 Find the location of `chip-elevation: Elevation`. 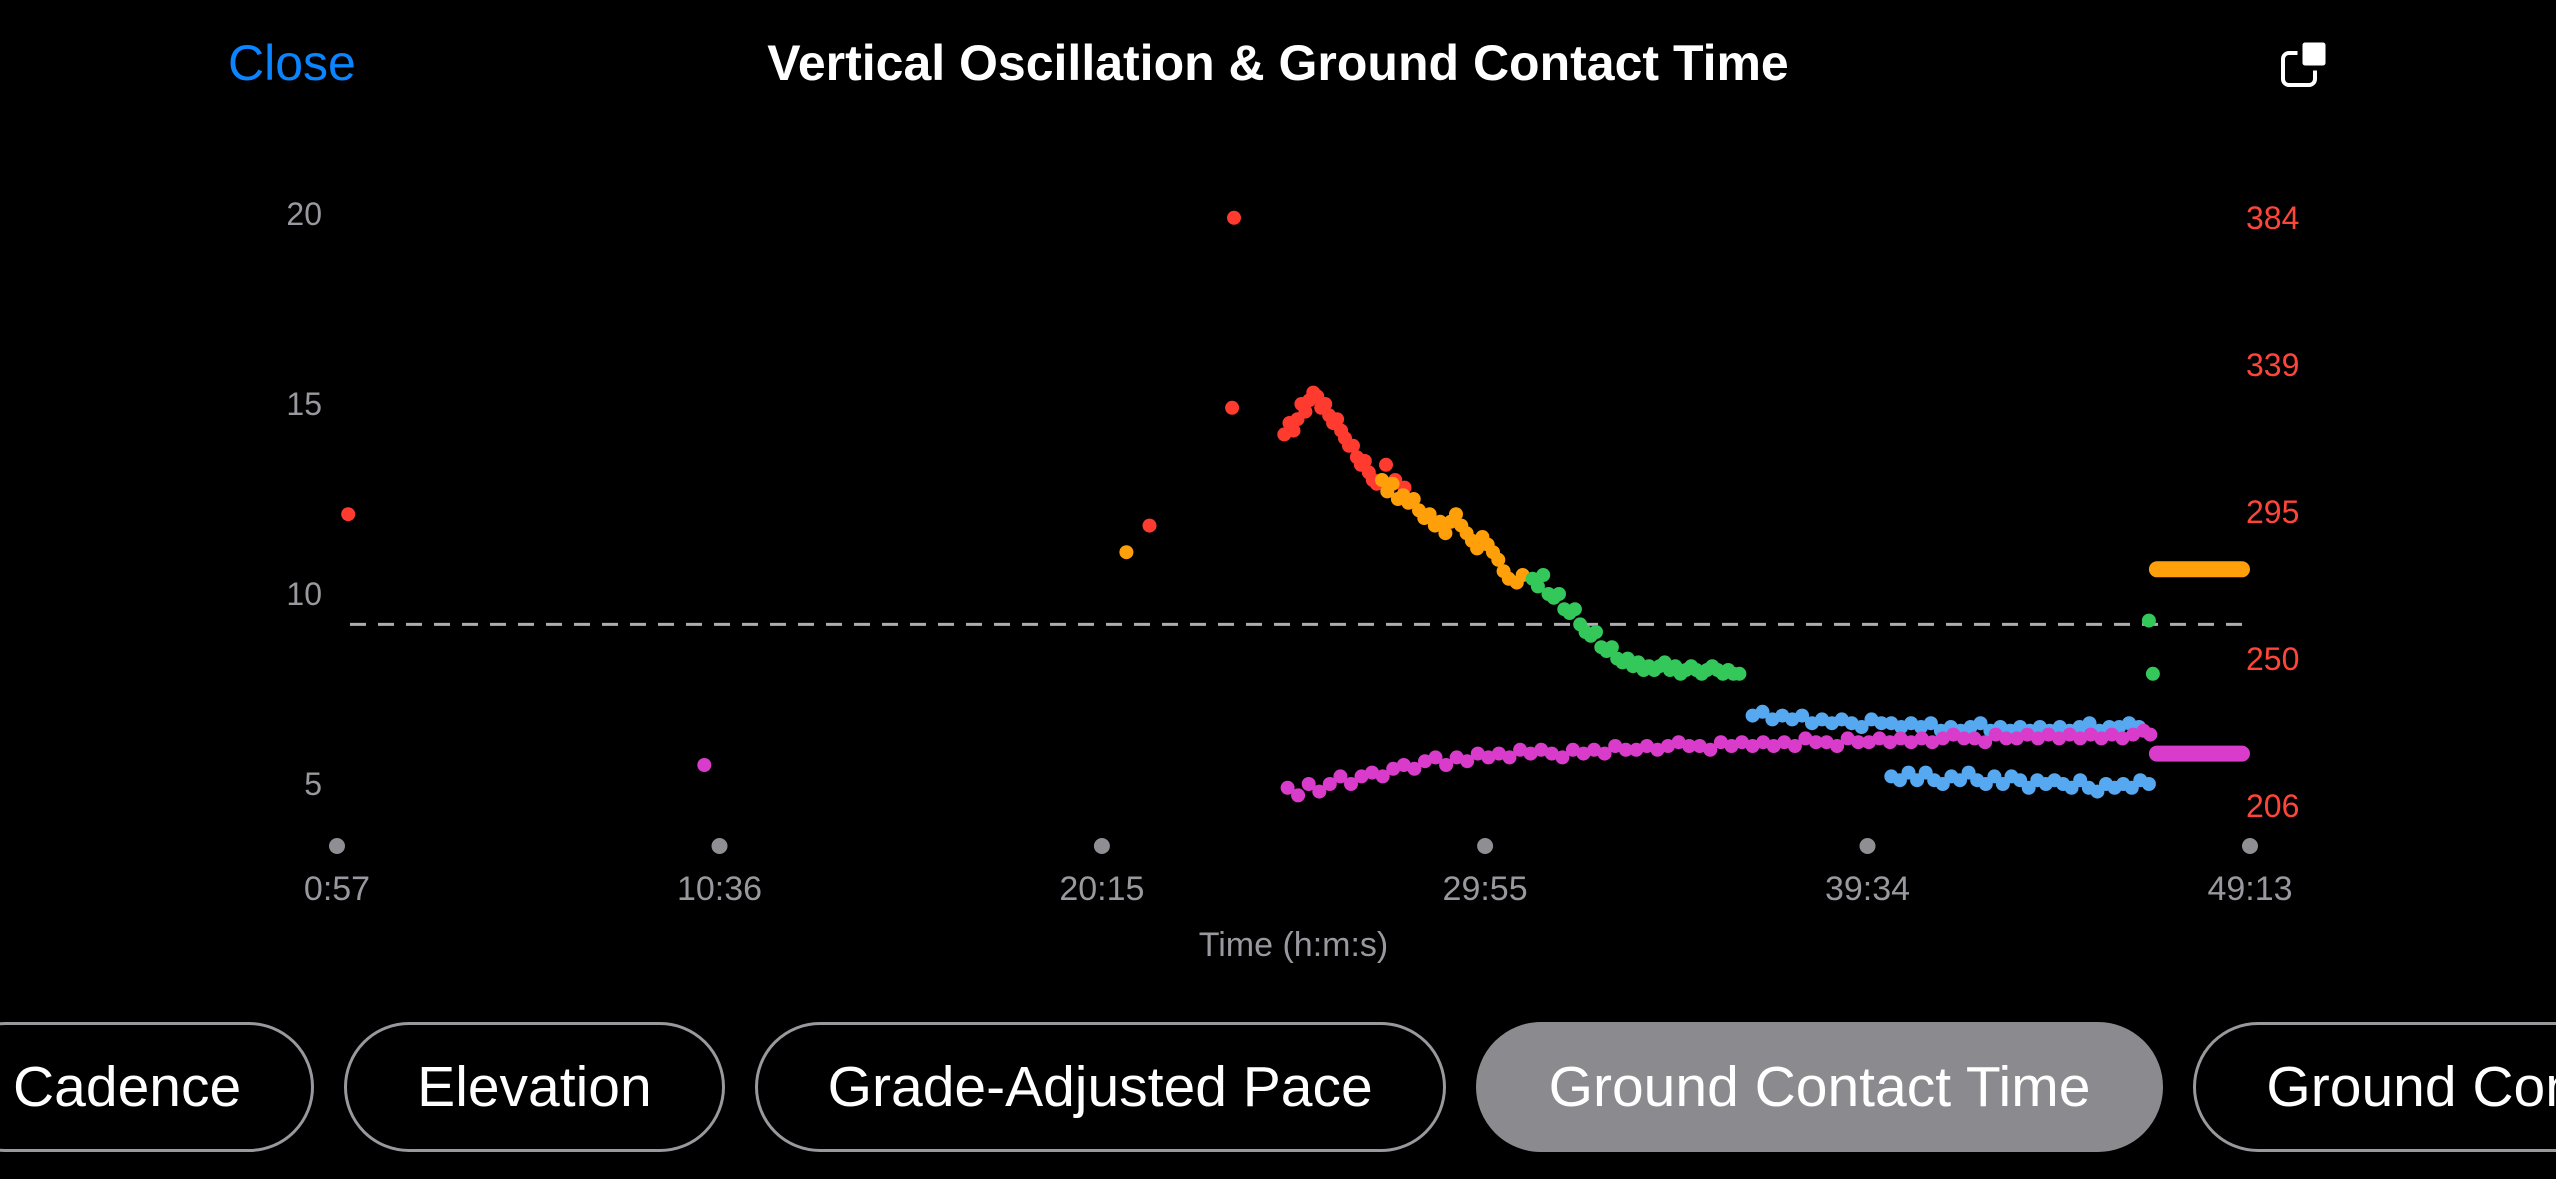

chip-elevation: Elevation is located at coordinates (534, 1087).